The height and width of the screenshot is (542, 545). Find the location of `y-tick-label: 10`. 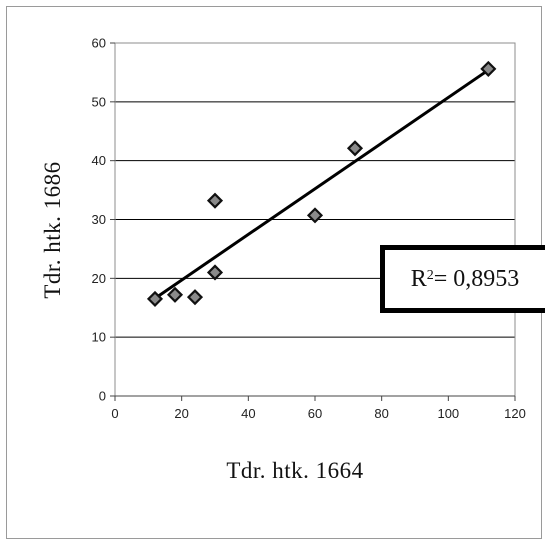

y-tick-label: 10 is located at coordinates (99, 337).